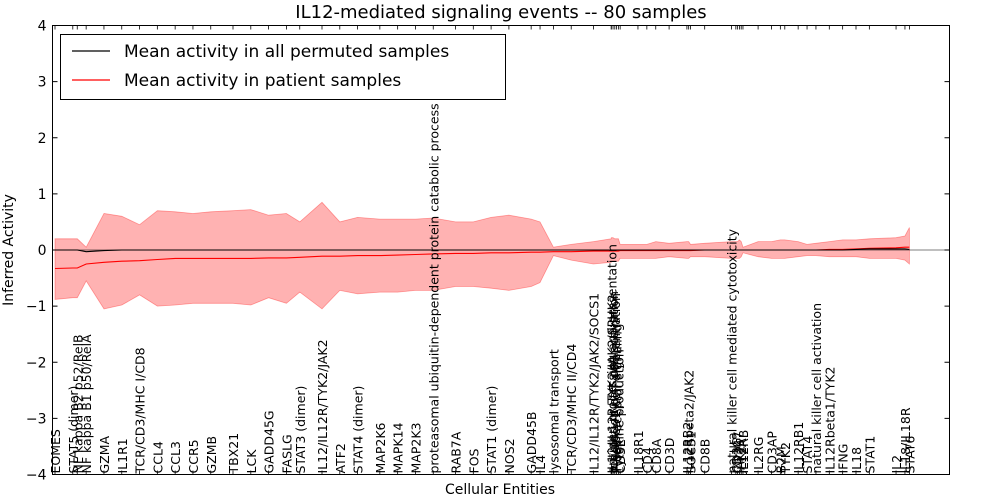 The width and height of the screenshot is (1000, 500). Describe the element at coordinates (358, 430) in the screenshot. I see `x-category-label: STAT4 (dimer)` at that location.